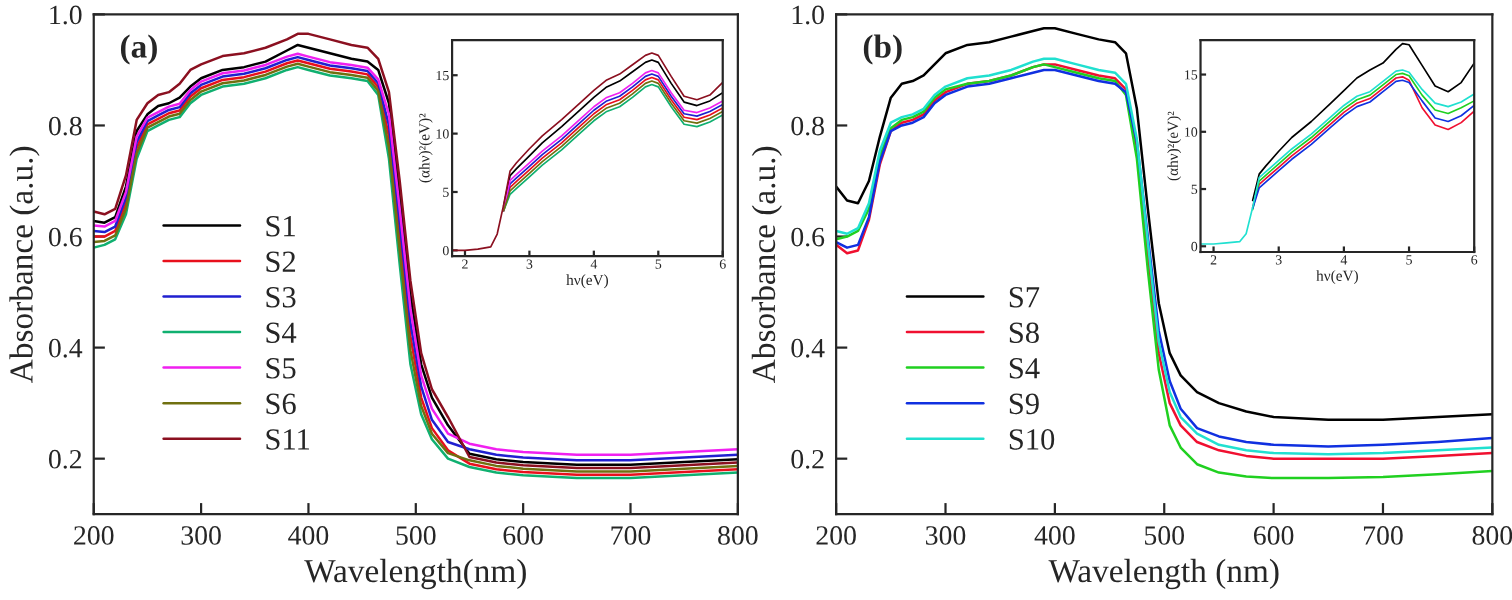 The width and height of the screenshot is (1512, 600). I want to click on legend-label: S6, so click(281, 404).